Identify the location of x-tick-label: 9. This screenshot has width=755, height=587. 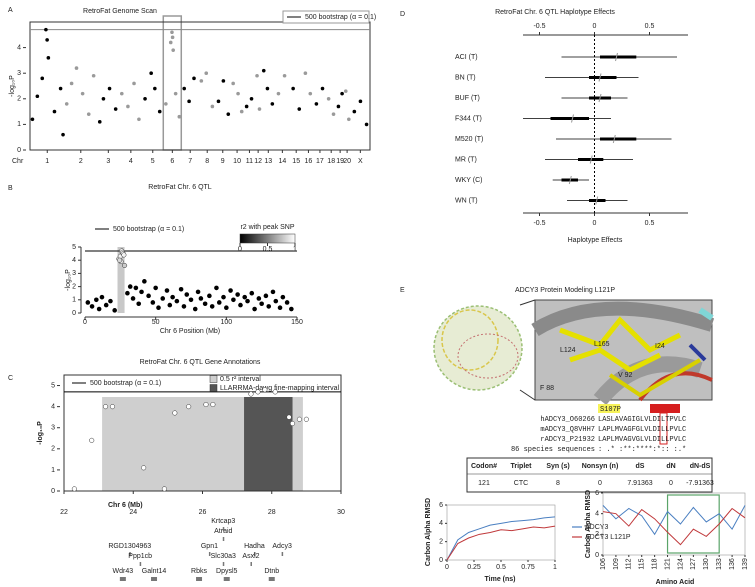
(223, 161).